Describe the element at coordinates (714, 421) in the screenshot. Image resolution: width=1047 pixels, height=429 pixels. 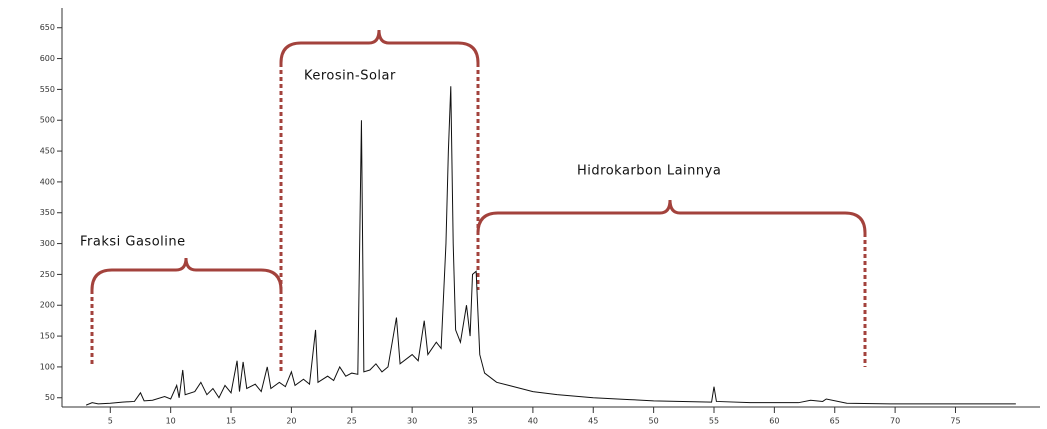
I see `x-tick-label: 55` at that location.